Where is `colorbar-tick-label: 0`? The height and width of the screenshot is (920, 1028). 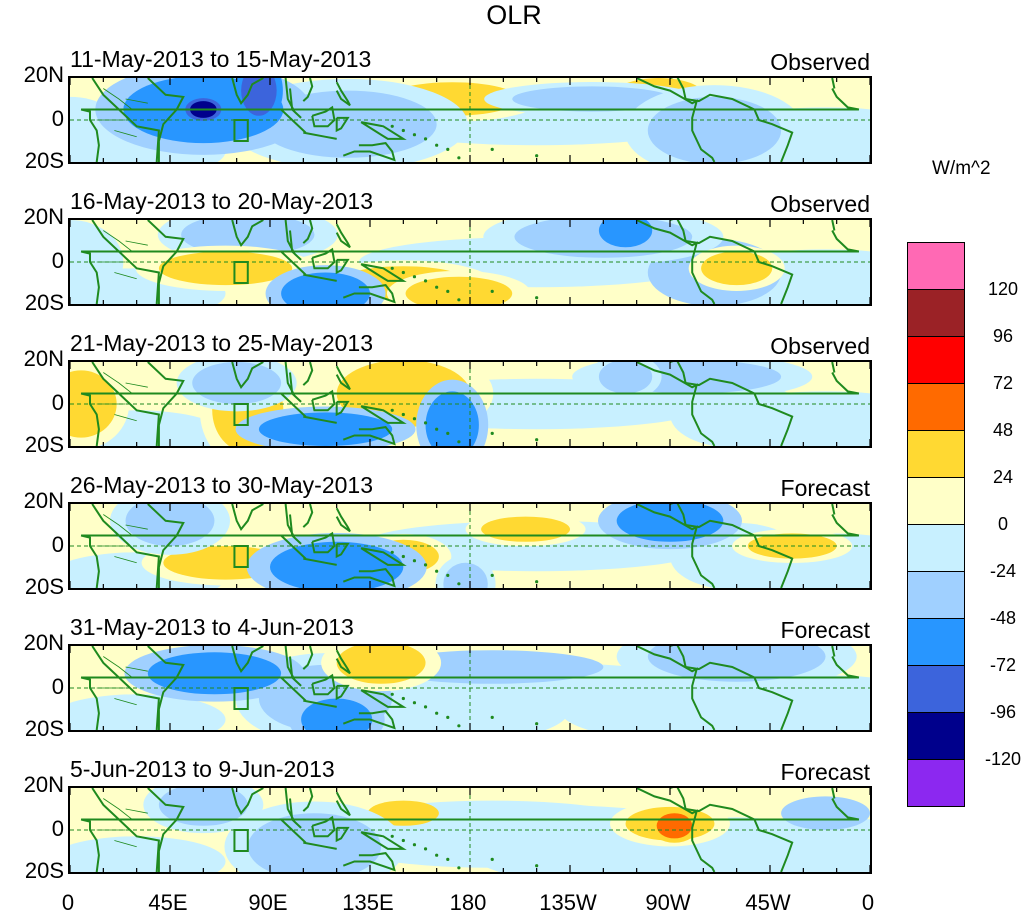 colorbar-tick-label: 0 is located at coordinates (1002, 524).